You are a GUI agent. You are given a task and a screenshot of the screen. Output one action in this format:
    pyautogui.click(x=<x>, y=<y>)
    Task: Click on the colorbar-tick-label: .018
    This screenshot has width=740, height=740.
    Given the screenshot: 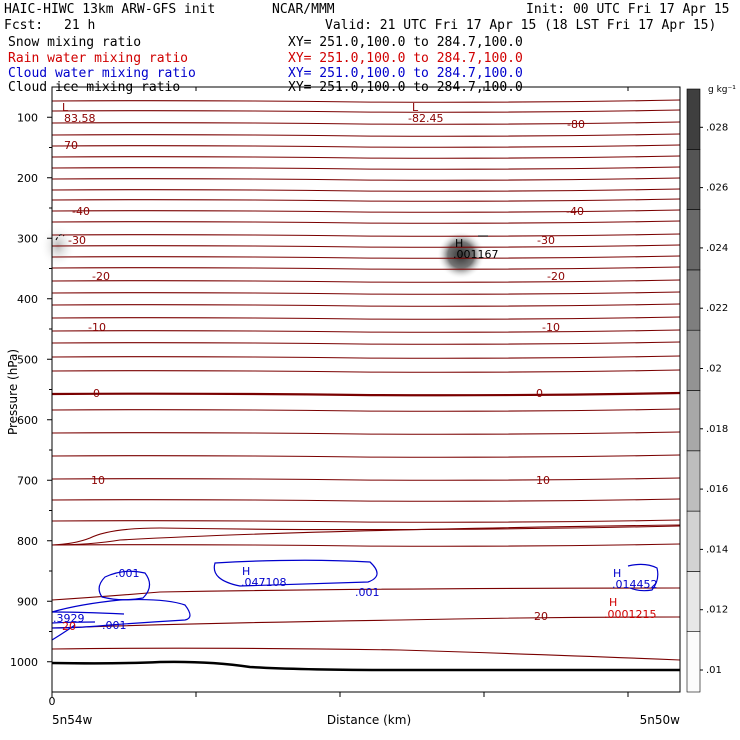 What is the action you would take?
    pyautogui.click(x=717, y=429)
    